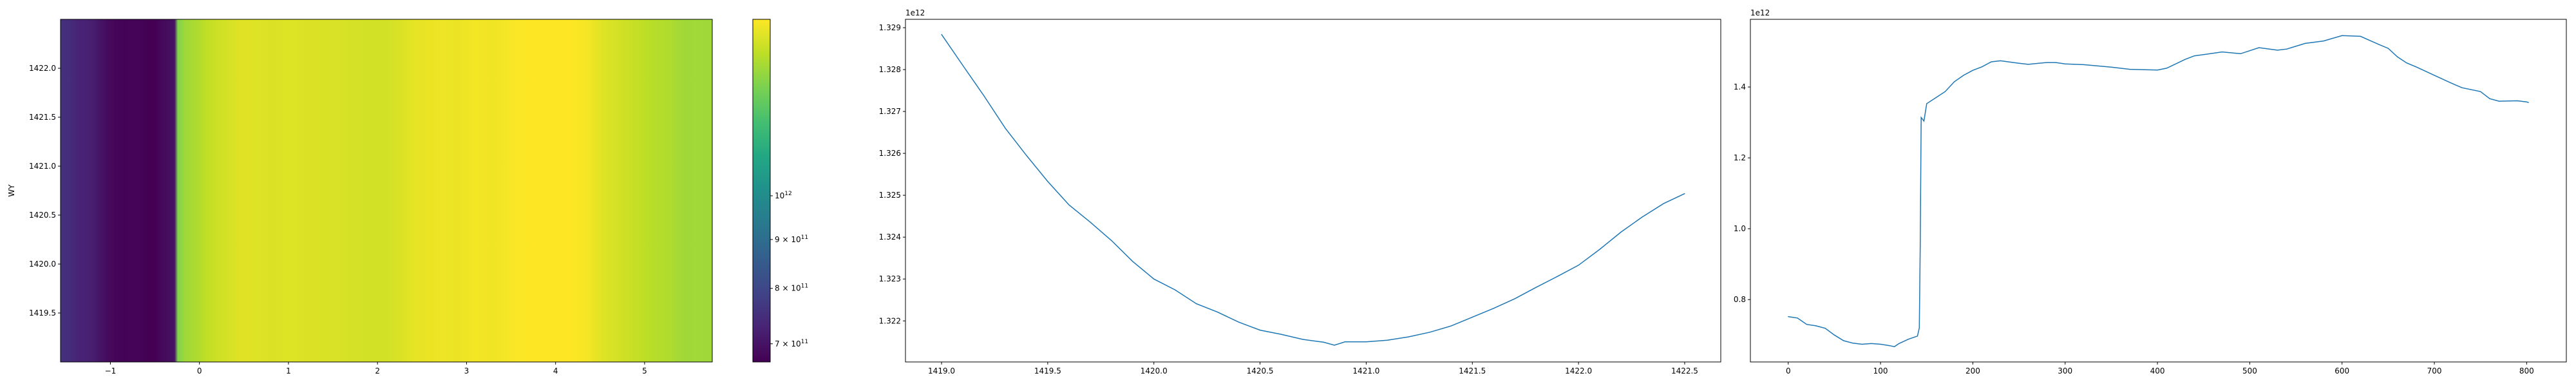 The height and width of the screenshot is (389, 2576). What do you see at coordinates (1155, 370) in the screenshot?
I see `x-tick-label: 1420.0` at bounding box center [1155, 370].